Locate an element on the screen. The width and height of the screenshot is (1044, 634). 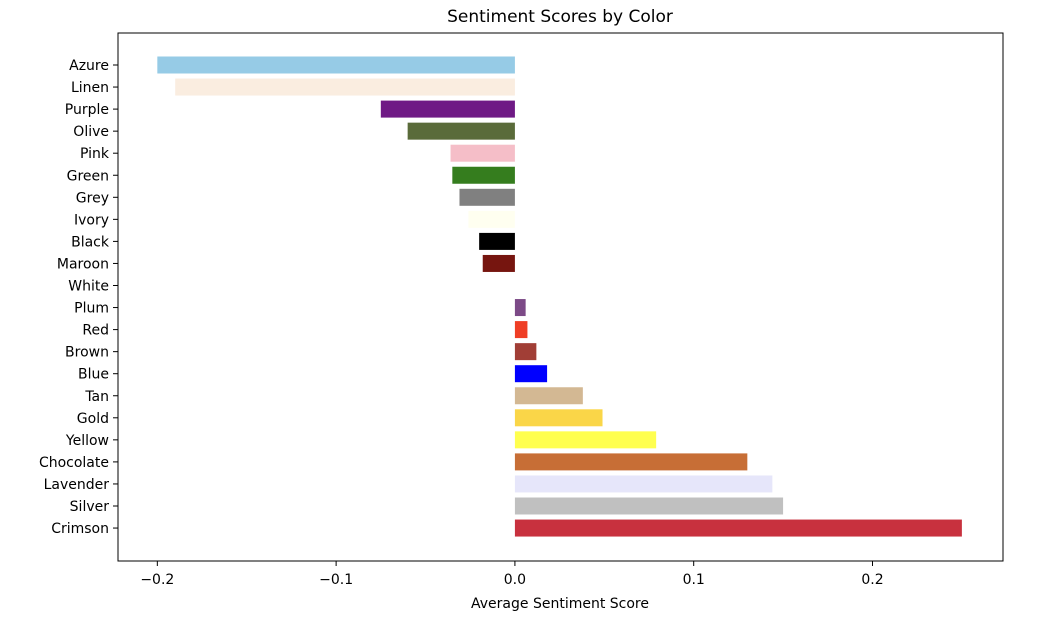
x-tick-label: −0.1 is located at coordinates (336, 580).